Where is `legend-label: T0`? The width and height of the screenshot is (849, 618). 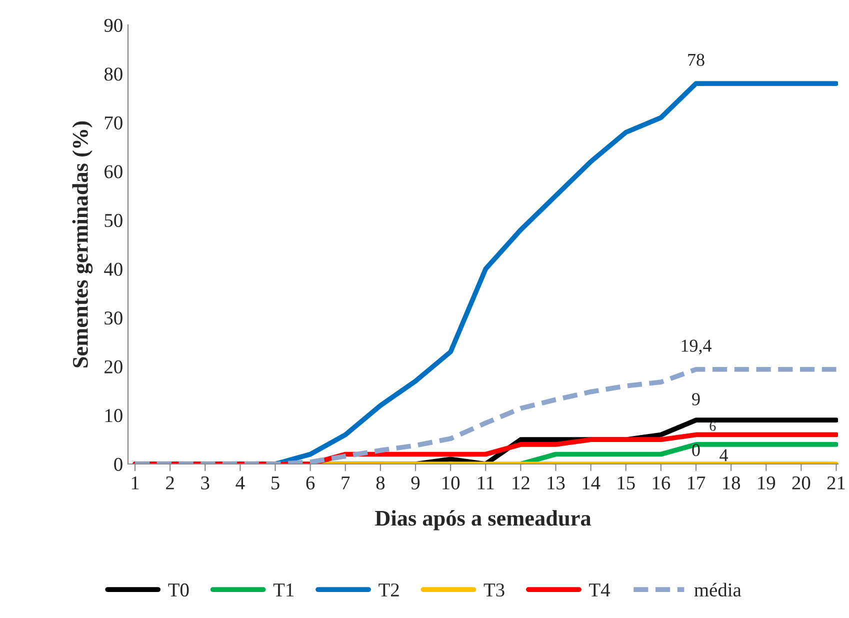
legend-label: T0 is located at coordinates (178, 590).